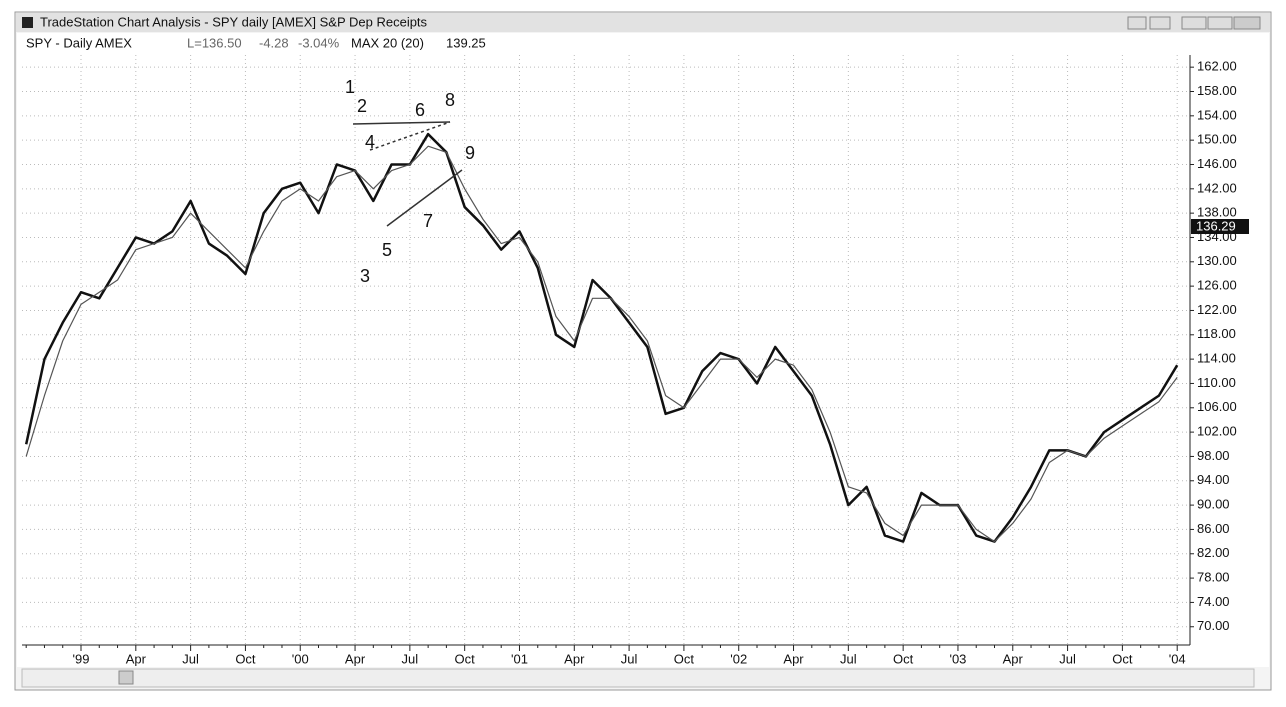 This screenshot has height=707, width=1286. What do you see at coordinates (1213, 601) in the screenshot?
I see `y-tick-label: 74.00` at bounding box center [1213, 601].